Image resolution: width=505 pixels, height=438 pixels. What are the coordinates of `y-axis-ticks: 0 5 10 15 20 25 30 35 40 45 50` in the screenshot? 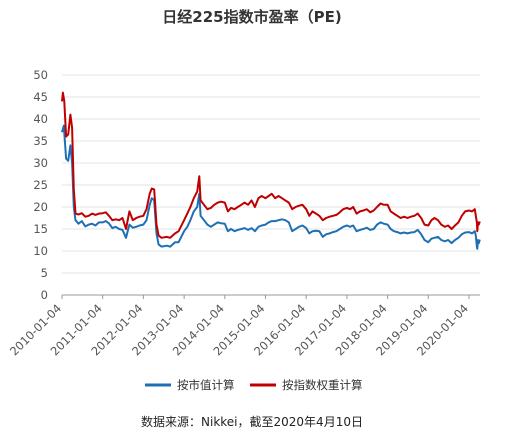 It's located at (40, 185).